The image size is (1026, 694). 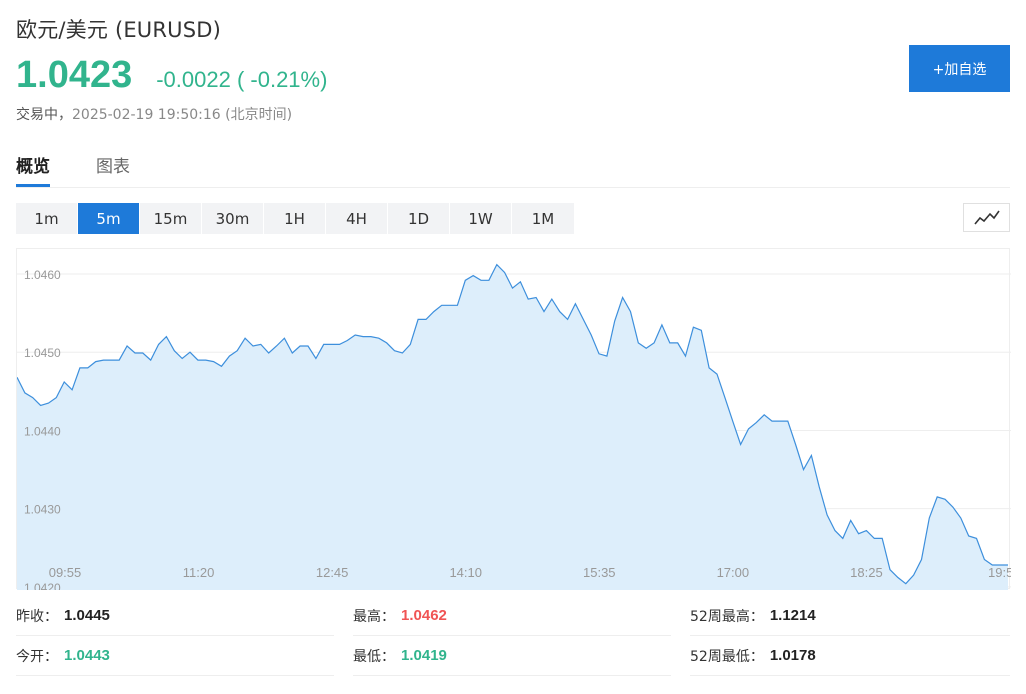 What do you see at coordinates (481, 218) in the screenshot?
I see `period-1w: 1W` at bounding box center [481, 218].